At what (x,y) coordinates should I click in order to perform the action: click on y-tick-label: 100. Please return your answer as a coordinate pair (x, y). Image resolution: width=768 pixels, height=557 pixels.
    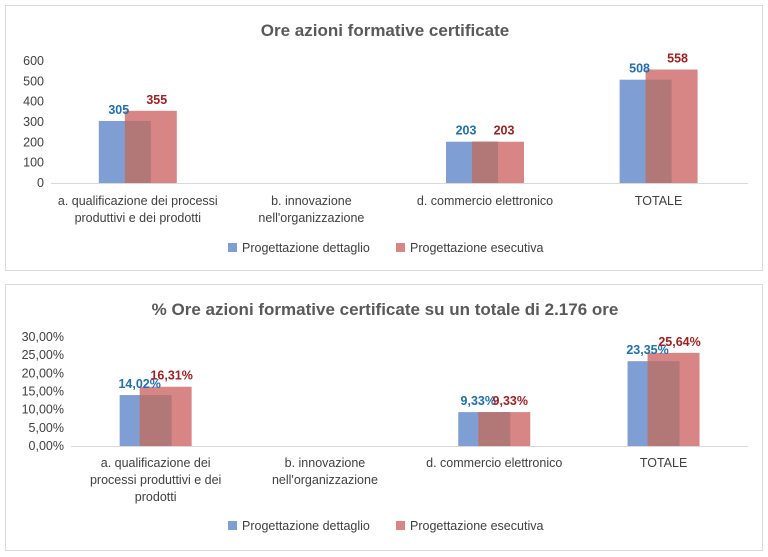
    Looking at the image, I should click on (33, 163).